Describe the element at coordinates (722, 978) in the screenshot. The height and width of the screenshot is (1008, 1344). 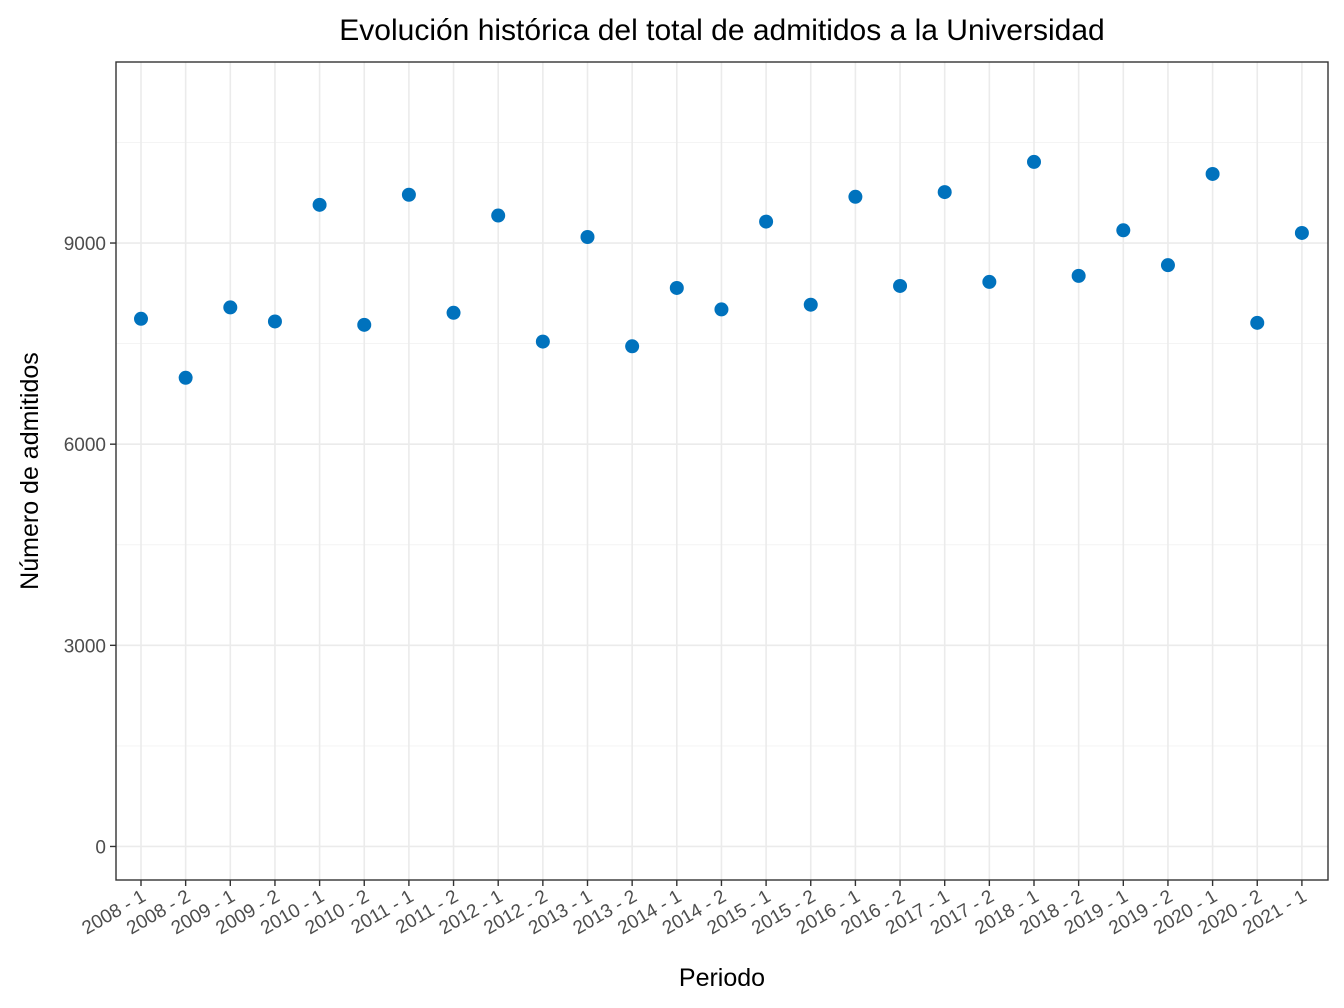
I see `x-axis-title: Periodo` at that location.